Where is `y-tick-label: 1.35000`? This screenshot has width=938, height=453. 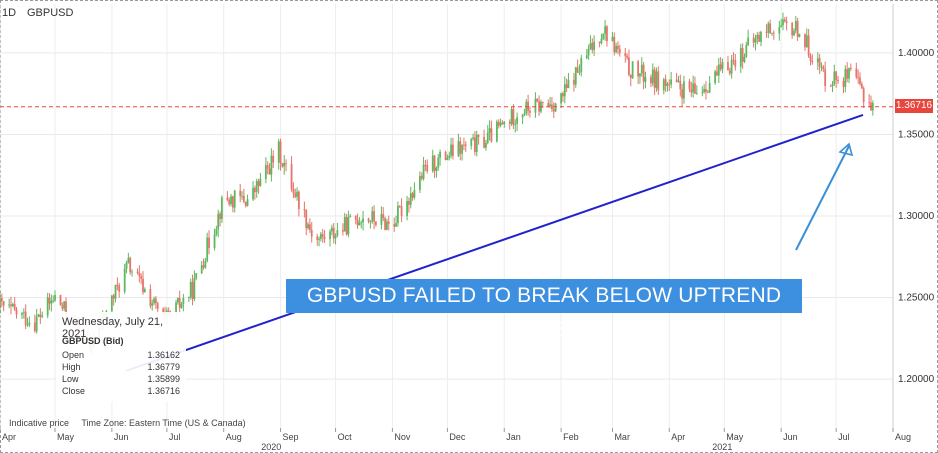
y-tick-label: 1.35000 is located at coordinates (916, 134).